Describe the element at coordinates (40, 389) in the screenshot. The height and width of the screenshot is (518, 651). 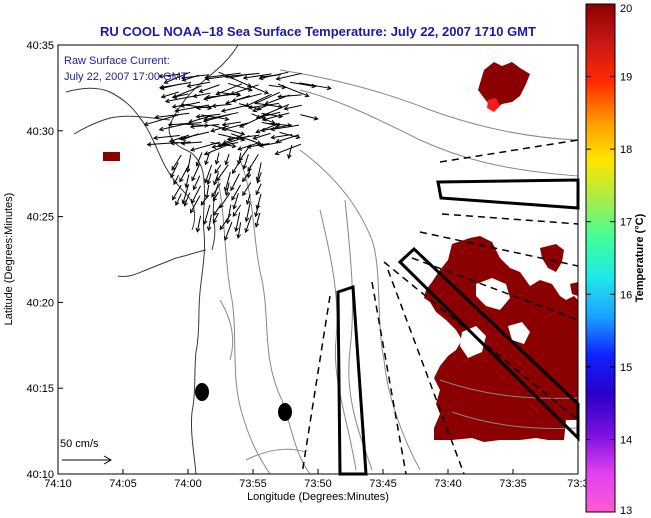
I see `y-tick-label: 40:15` at that location.